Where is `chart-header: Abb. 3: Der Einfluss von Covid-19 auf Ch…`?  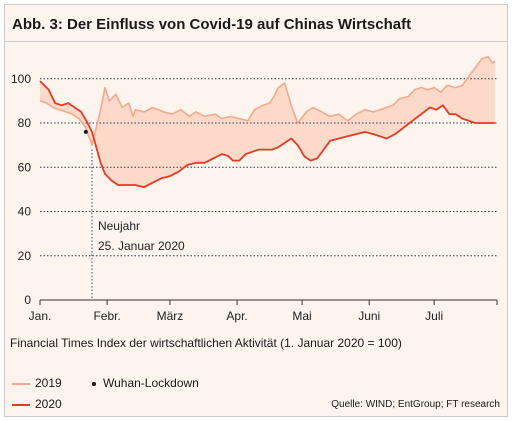
chart-header: Abb. 3: Der Einfluss von Covid-19 auf Ch… is located at coordinates (256, 23).